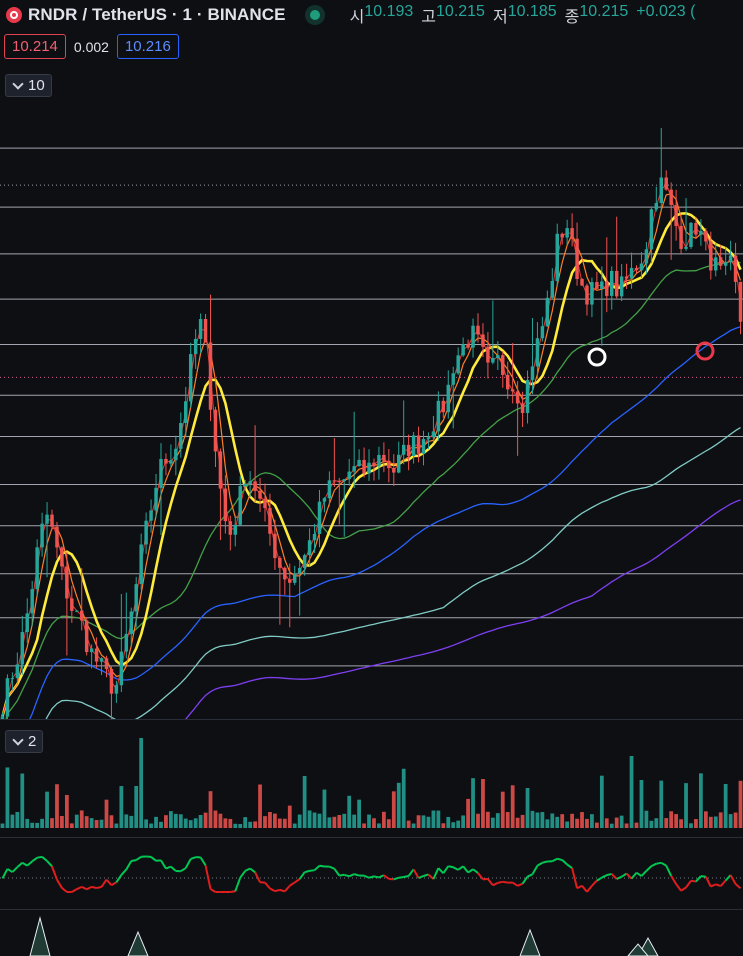  I want to click on spread-value: 0.002, so click(91, 46).